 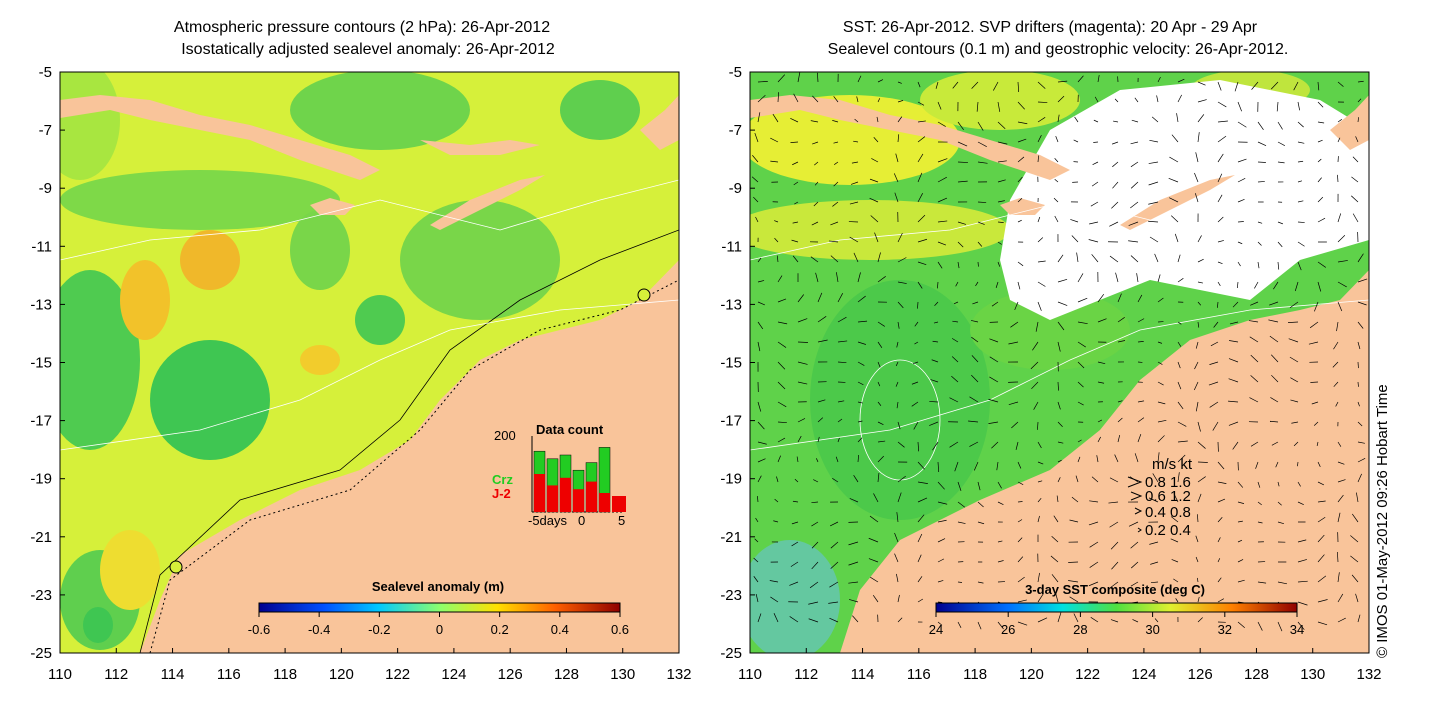 What do you see at coordinates (591, 496) in the screenshot?
I see `inset-bar-j2` at bounding box center [591, 496].